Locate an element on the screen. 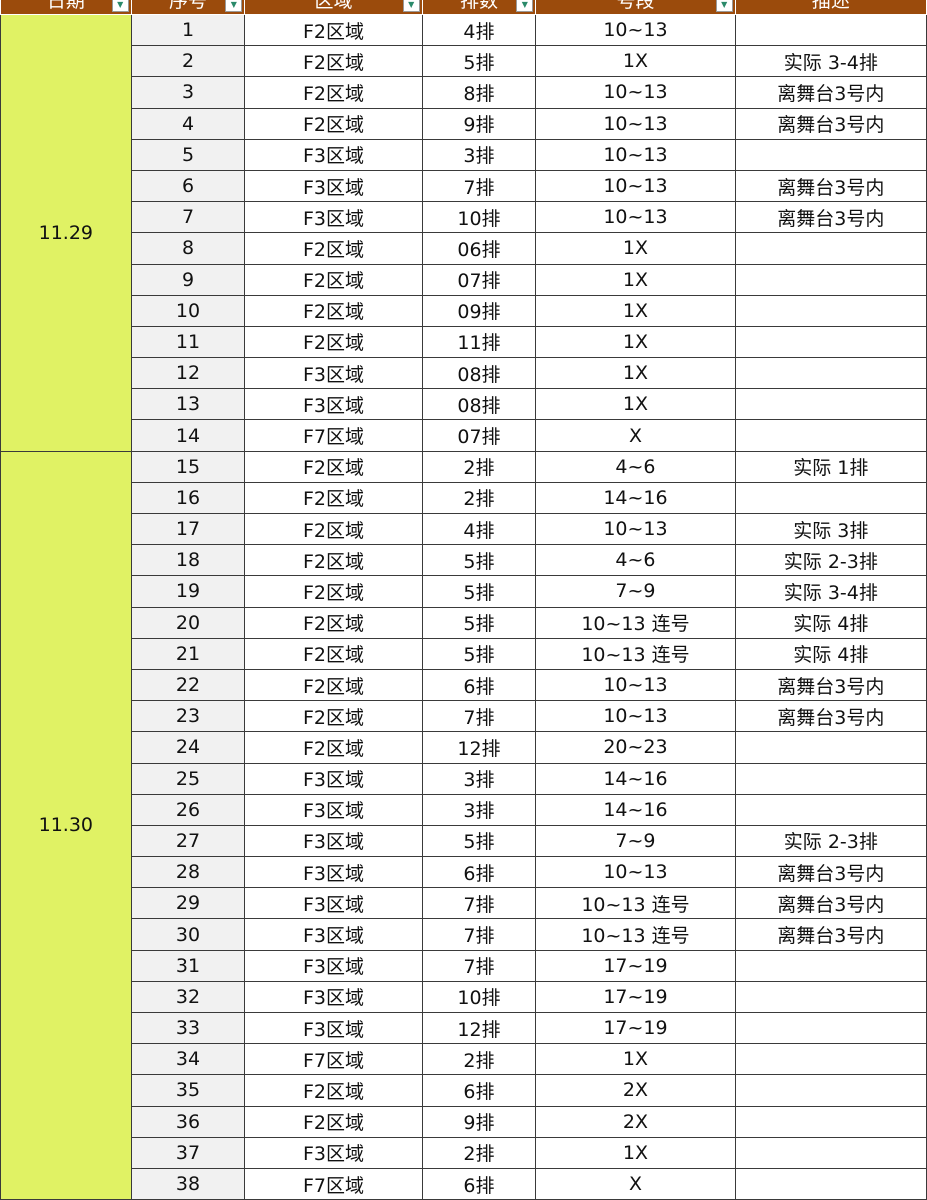  row-cell: 08排 is located at coordinates (479, 373).